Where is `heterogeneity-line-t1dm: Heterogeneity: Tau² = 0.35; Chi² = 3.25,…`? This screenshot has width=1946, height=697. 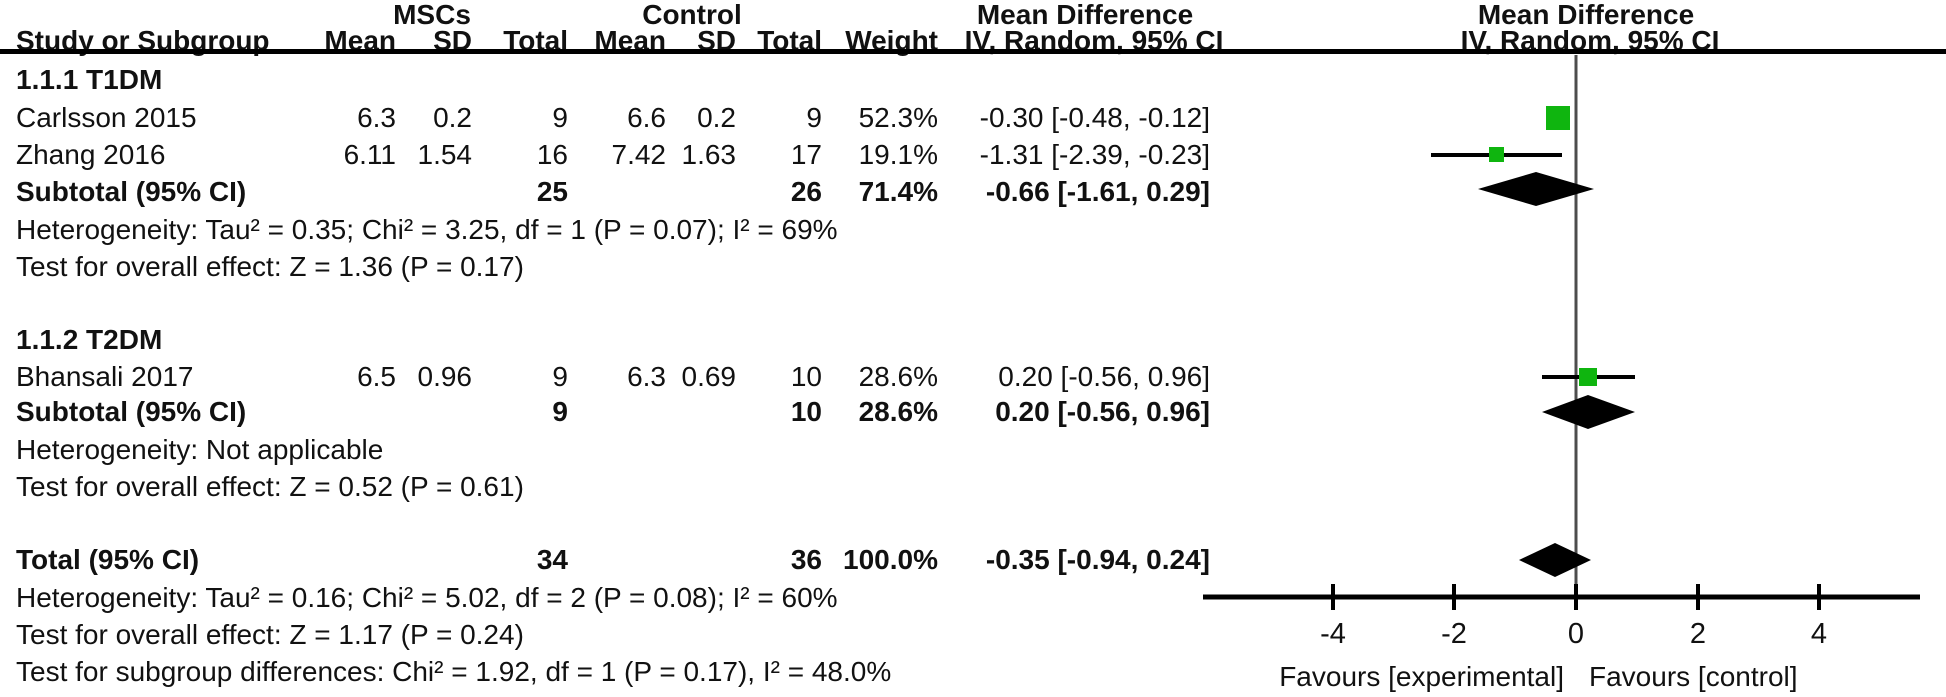 heterogeneity-line-t1dm: Heterogeneity: Tau² = 0.35; Chi² = 3.25,… is located at coordinates (615, 230).